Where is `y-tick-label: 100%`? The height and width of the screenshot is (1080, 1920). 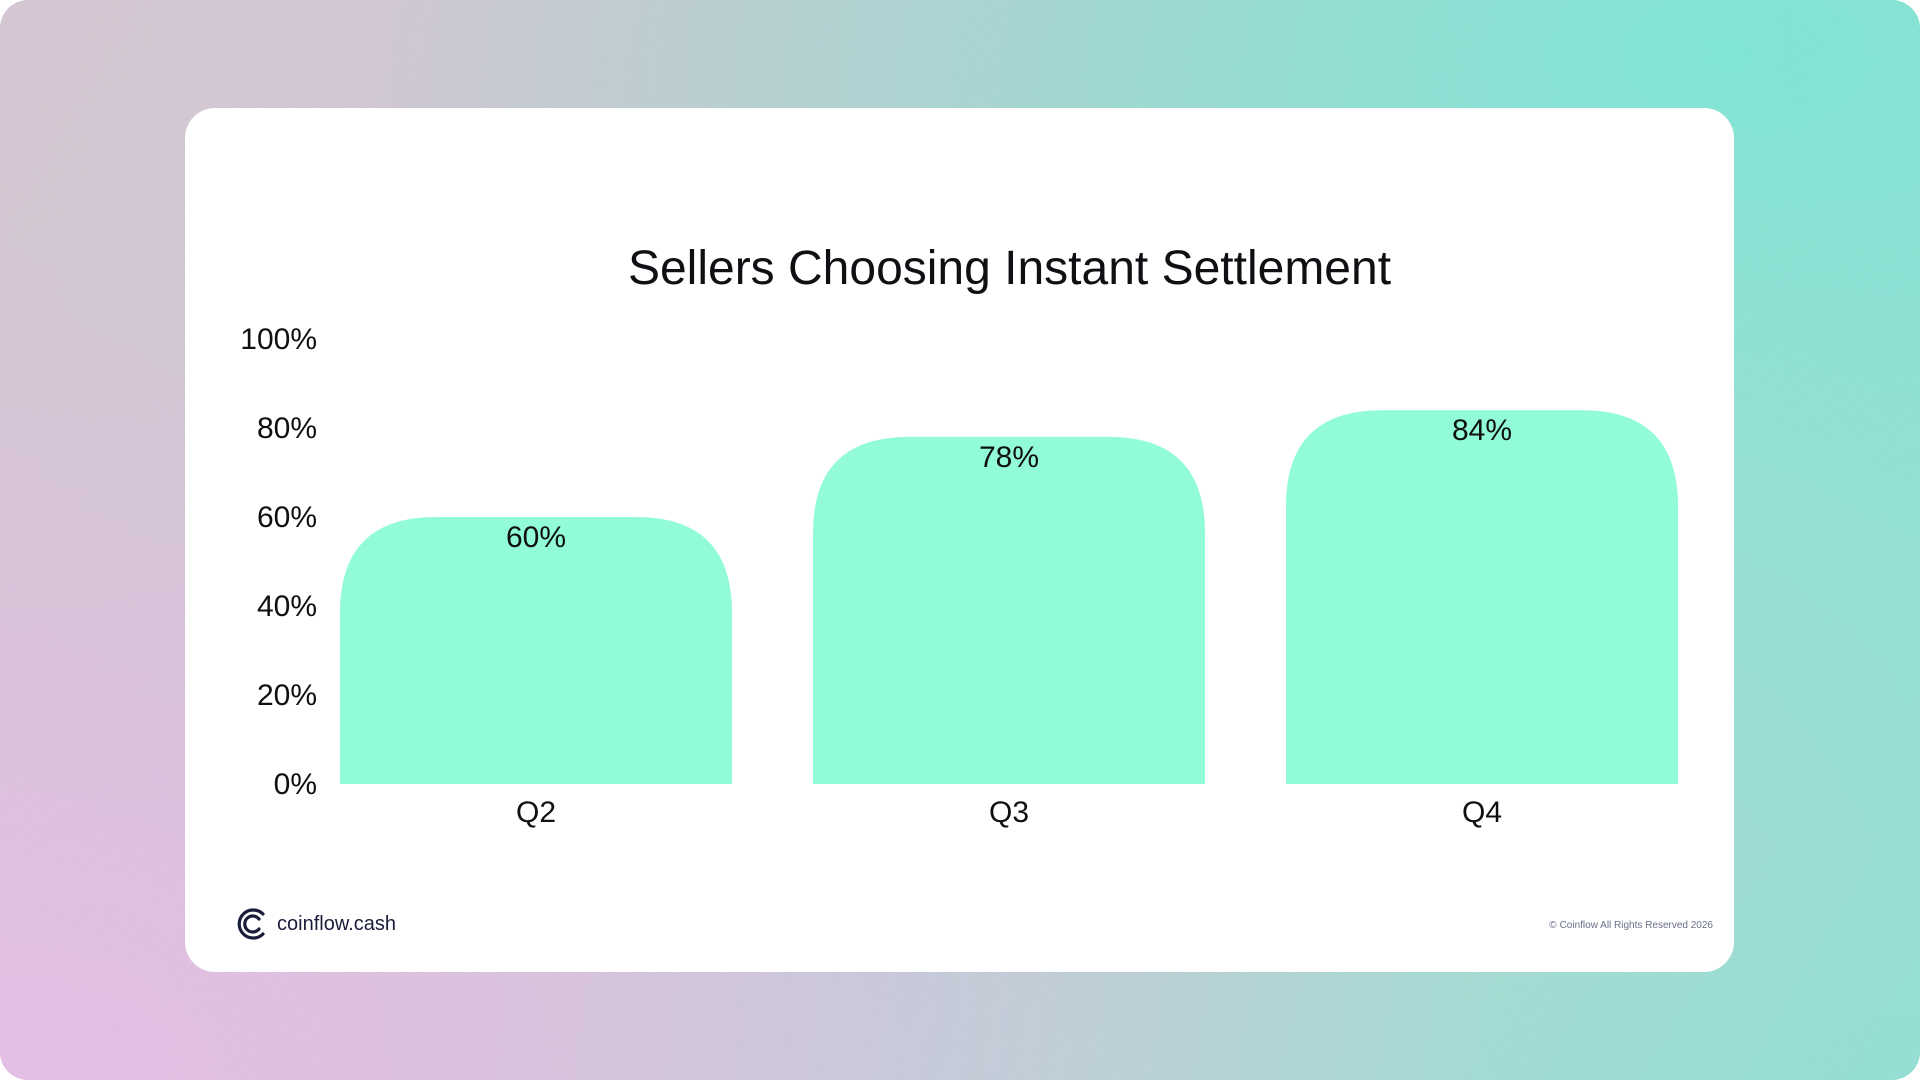
y-tick-label: 100% is located at coordinates (278, 339).